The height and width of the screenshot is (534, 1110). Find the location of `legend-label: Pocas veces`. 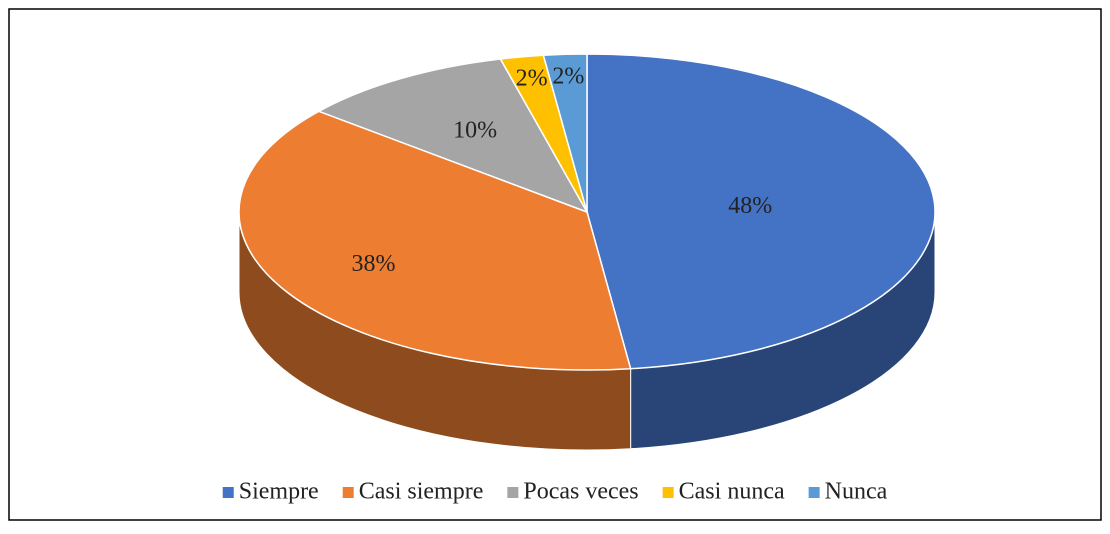

legend-label: Pocas veces is located at coordinates (580, 492).